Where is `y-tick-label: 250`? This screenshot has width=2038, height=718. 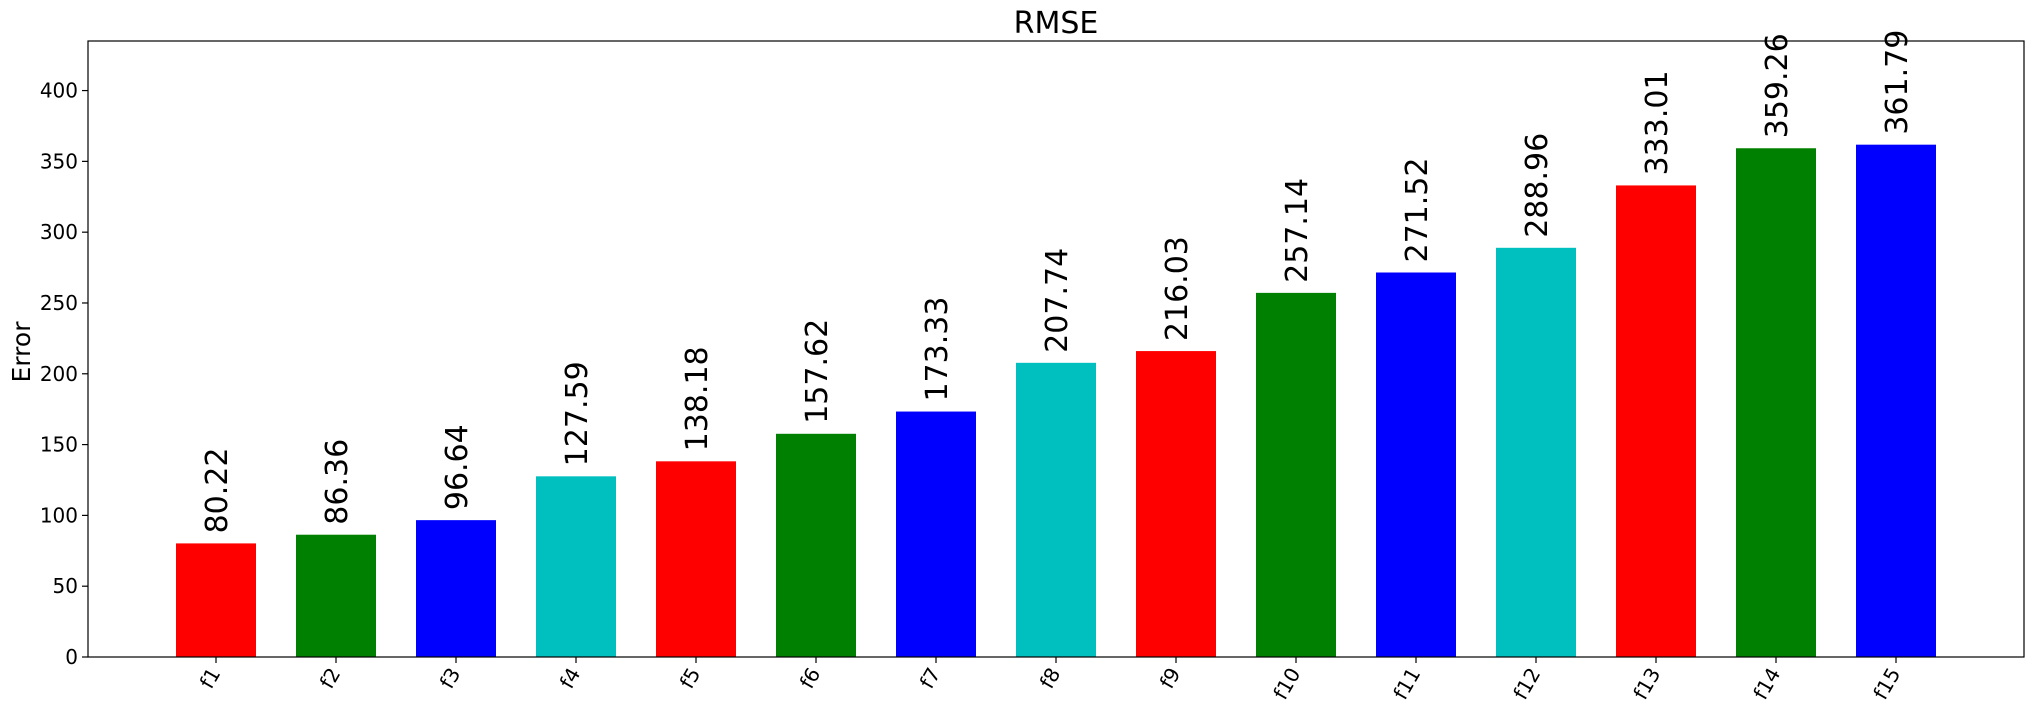 y-tick-label: 250 is located at coordinates (59, 303).